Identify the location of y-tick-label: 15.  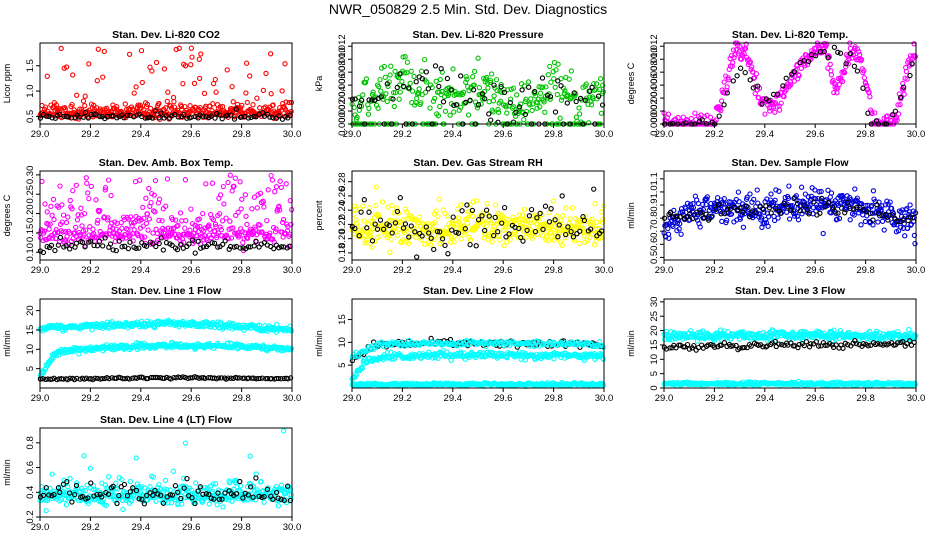
(342, 319).